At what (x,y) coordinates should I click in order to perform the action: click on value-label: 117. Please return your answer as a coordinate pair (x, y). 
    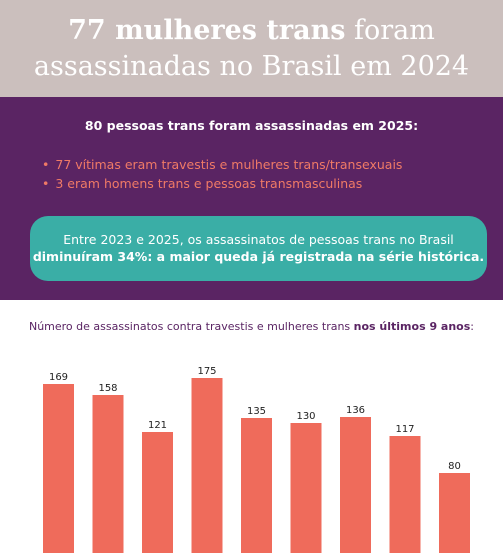
    Looking at the image, I should click on (404, 429).